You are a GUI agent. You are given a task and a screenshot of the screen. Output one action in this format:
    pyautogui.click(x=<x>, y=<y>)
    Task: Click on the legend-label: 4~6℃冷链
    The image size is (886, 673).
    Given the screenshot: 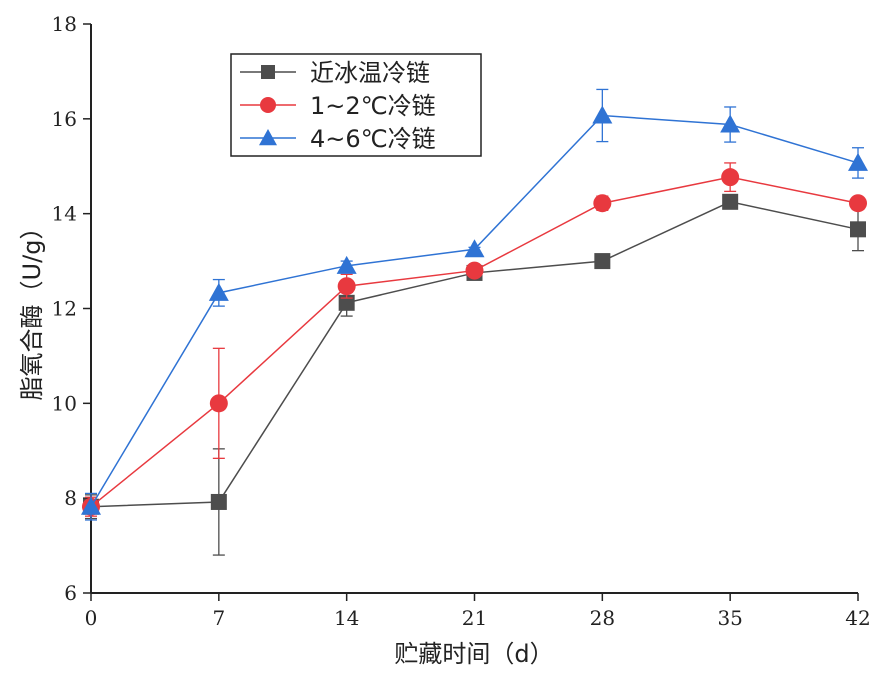 What is the action you would take?
    pyautogui.click(x=373, y=139)
    